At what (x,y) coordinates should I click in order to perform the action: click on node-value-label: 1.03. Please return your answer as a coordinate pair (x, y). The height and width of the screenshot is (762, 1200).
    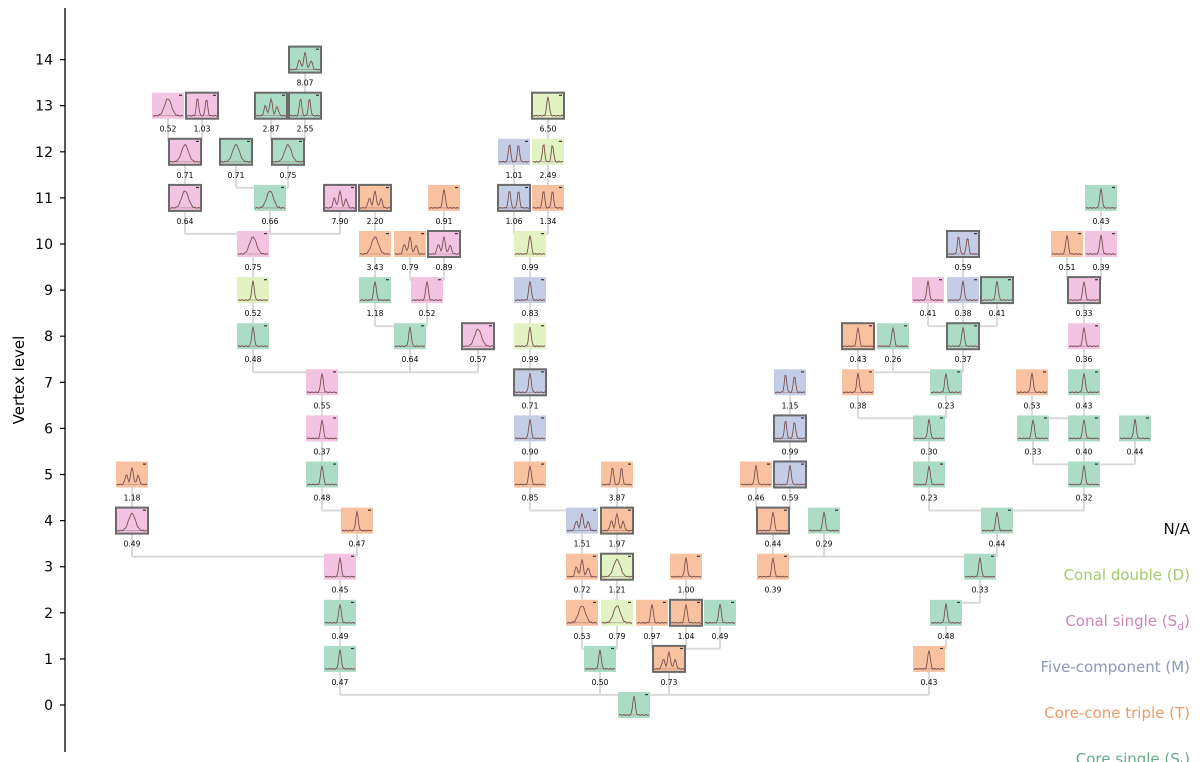
    Looking at the image, I should click on (202, 129).